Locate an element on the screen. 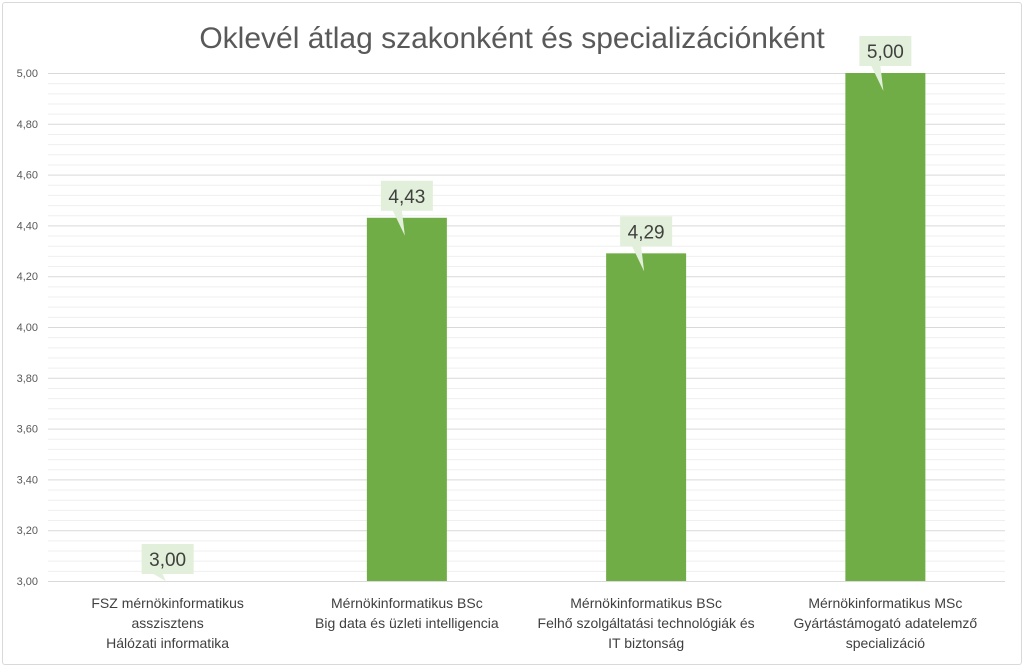 The image size is (1024, 667). y-tick-label: 3,00 is located at coordinates (27, 582).